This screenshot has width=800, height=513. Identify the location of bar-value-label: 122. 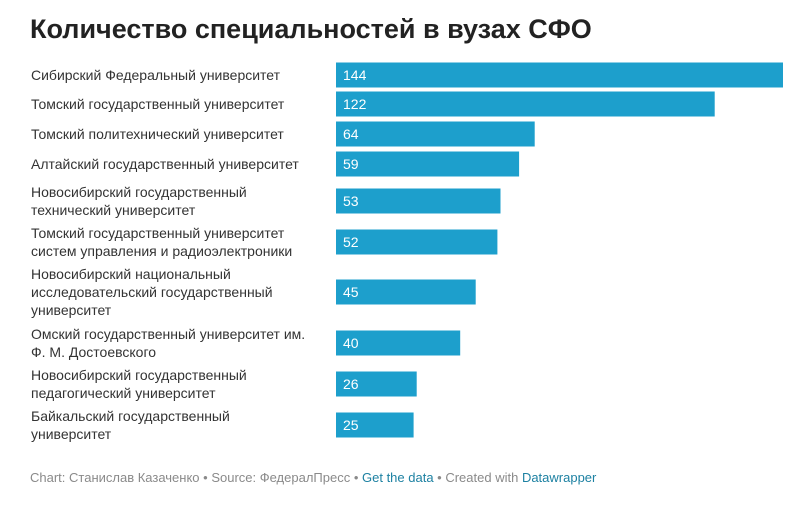
(355, 104).